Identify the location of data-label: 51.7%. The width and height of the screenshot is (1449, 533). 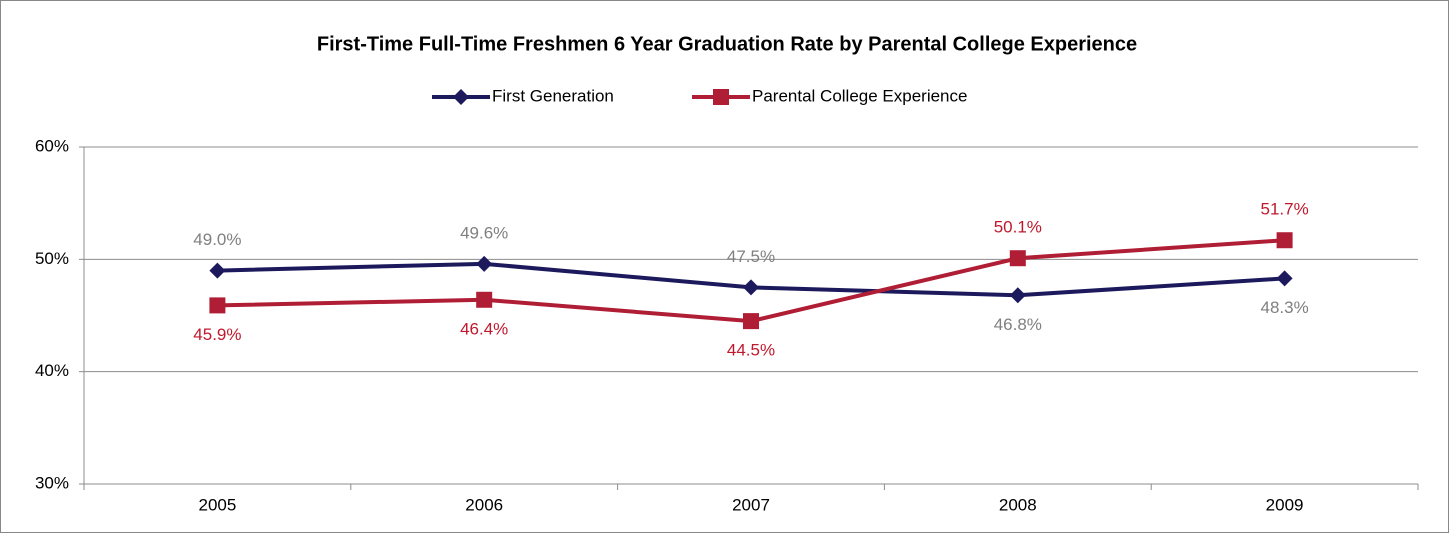
(1284, 209).